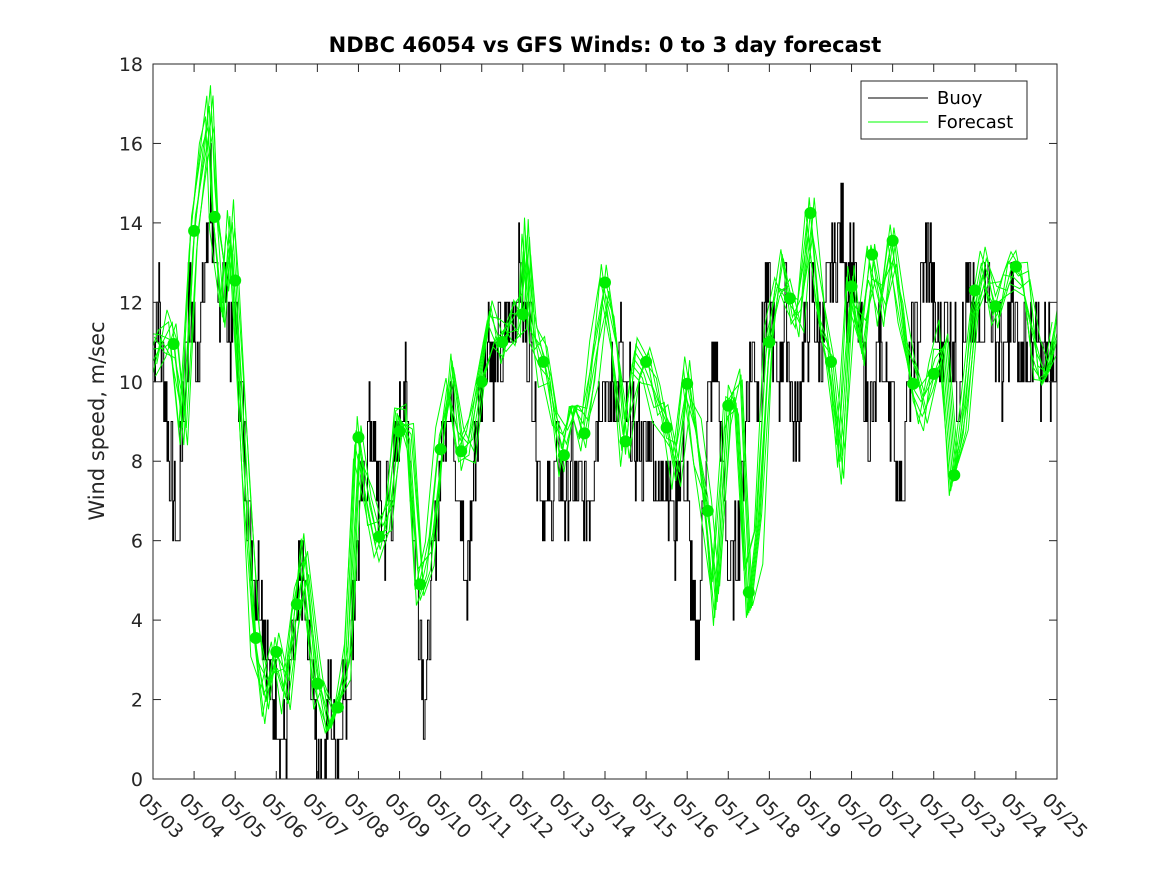  Describe the element at coordinates (489, 816) in the screenshot. I see `x-tick-label: 05/11` at that location.